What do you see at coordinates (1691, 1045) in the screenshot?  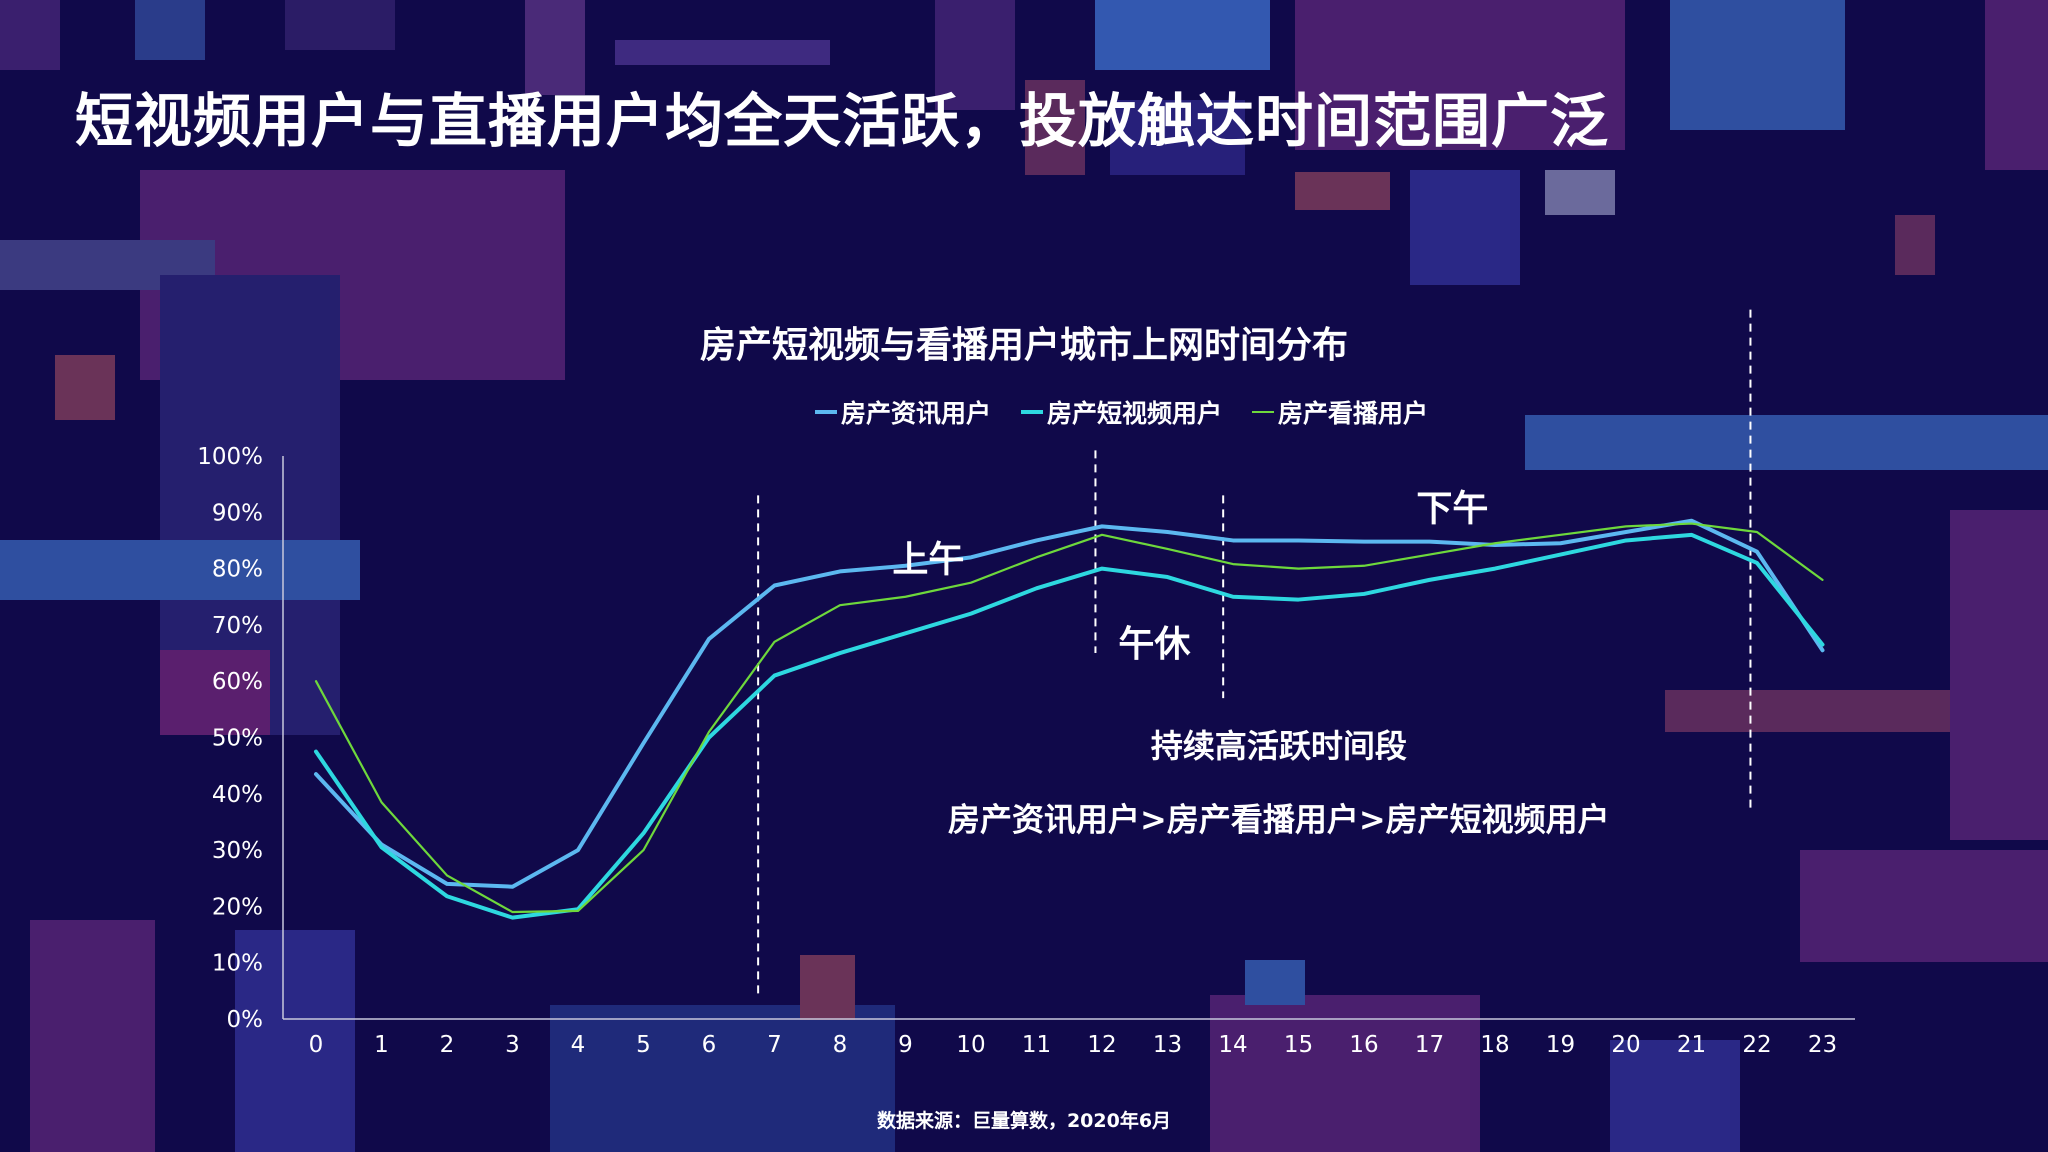 I see `x-tick-label: 21` at bounding box center [1691, 1045].